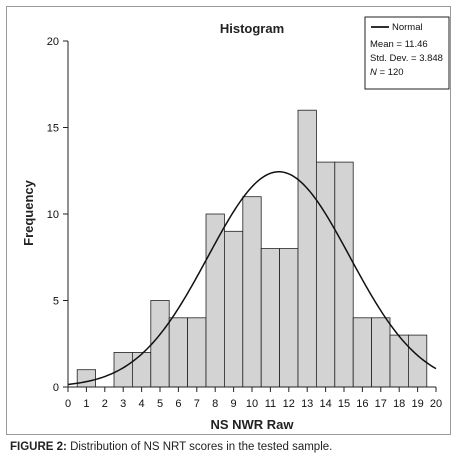 The width and height of the screenshot is (459, 464). What do you see at coordinates (399, 404) in the screenshot?
I see `x-tick-label: 18` at bounding box center [399, 404].